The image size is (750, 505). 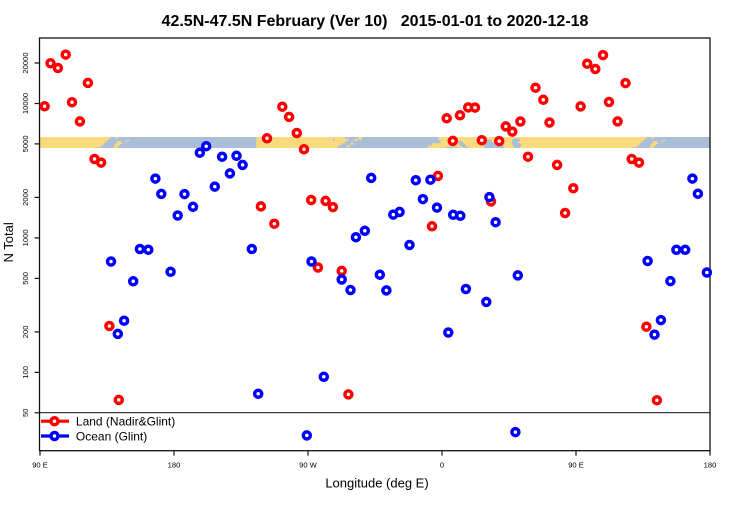 What do you see at coordinates (25, 143) in the screenshot?
I see `svg-text: 5000` at bounding box center [25, 143].